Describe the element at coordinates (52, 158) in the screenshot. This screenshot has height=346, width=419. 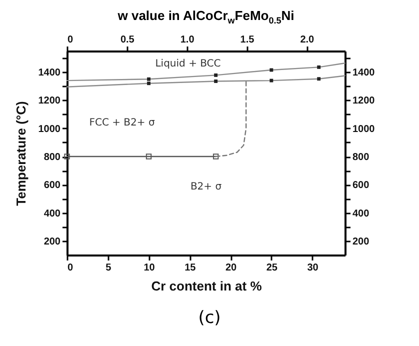
I see `y-tick-label: 800` at that location.